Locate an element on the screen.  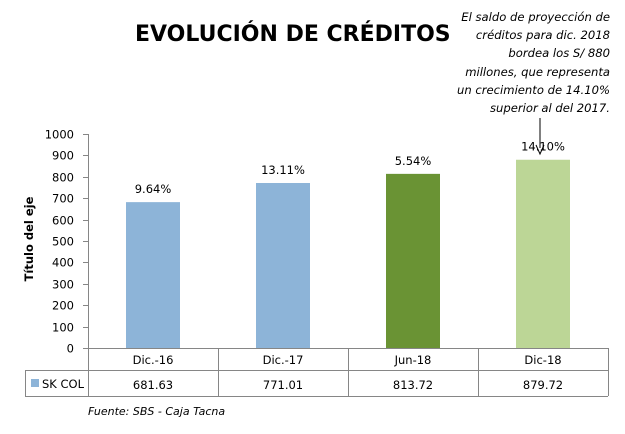
legend-swatch is located at coordinates (35, 383).